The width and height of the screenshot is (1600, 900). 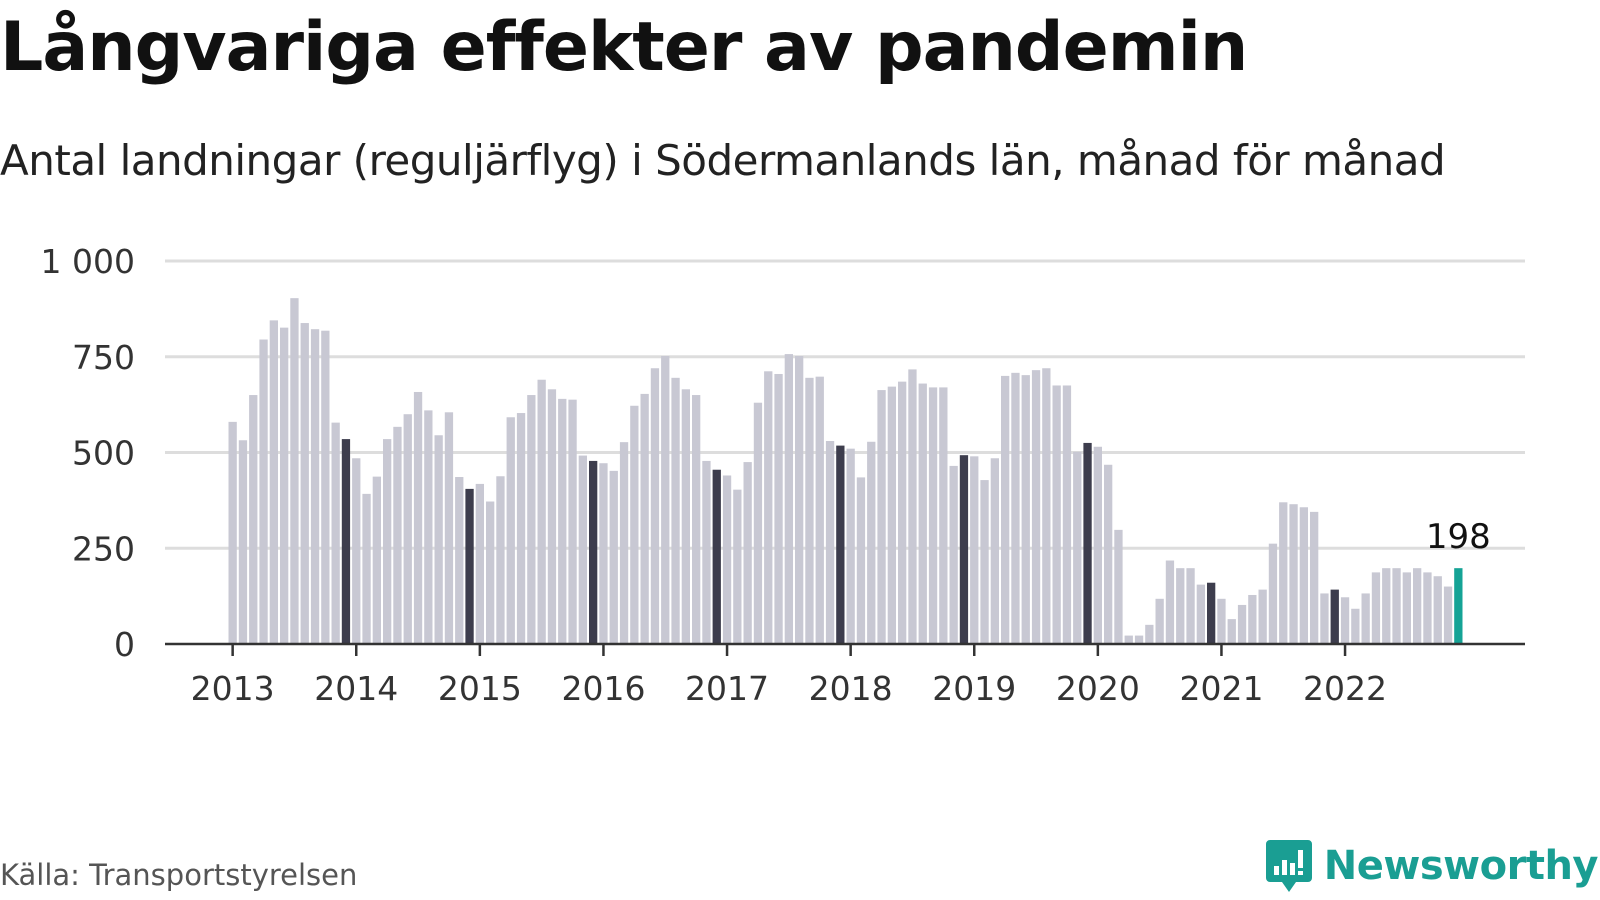 What do you see at coordinates (480, 688) in the screenshot?
I see `x-tick-label: 2015` at bounding box center [480, 688].